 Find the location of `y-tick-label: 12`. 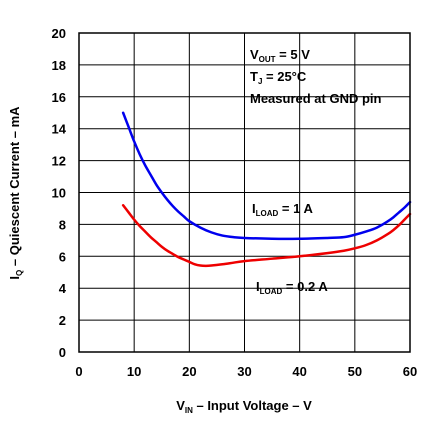

y-tick-label: 12 is located at coordinates (59, 161).